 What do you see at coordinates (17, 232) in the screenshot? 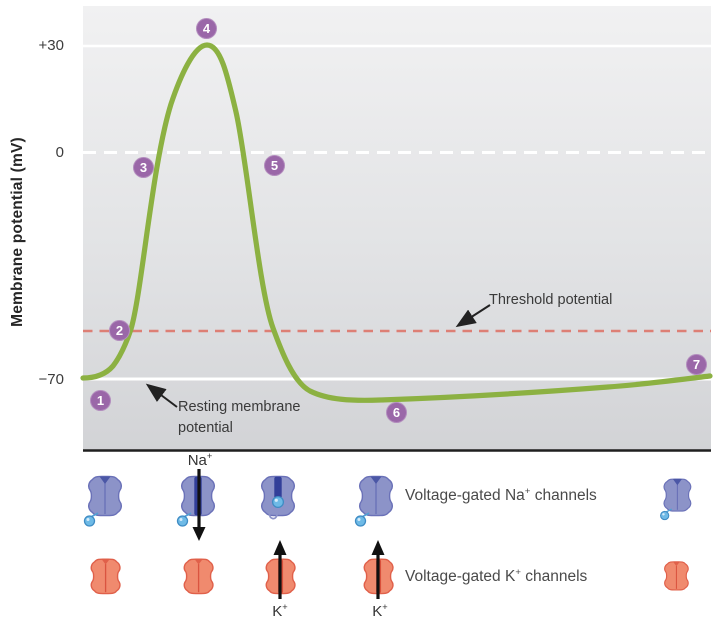
I see `y-axis-title: Membrane potential (mV)` at bounding box center [17, 232].